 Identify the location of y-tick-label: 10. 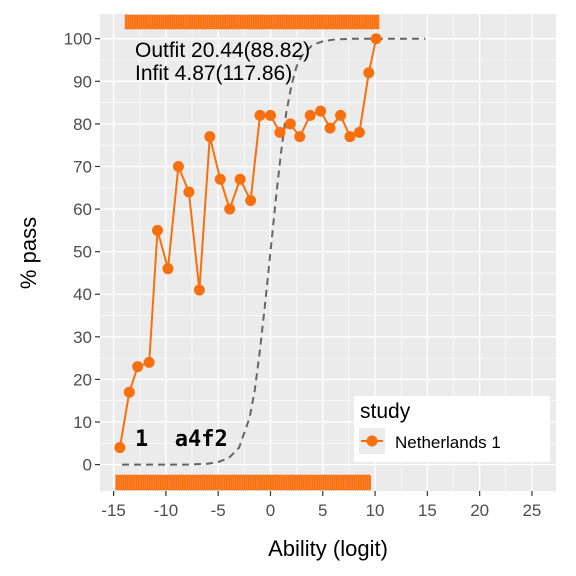
(82, 422).